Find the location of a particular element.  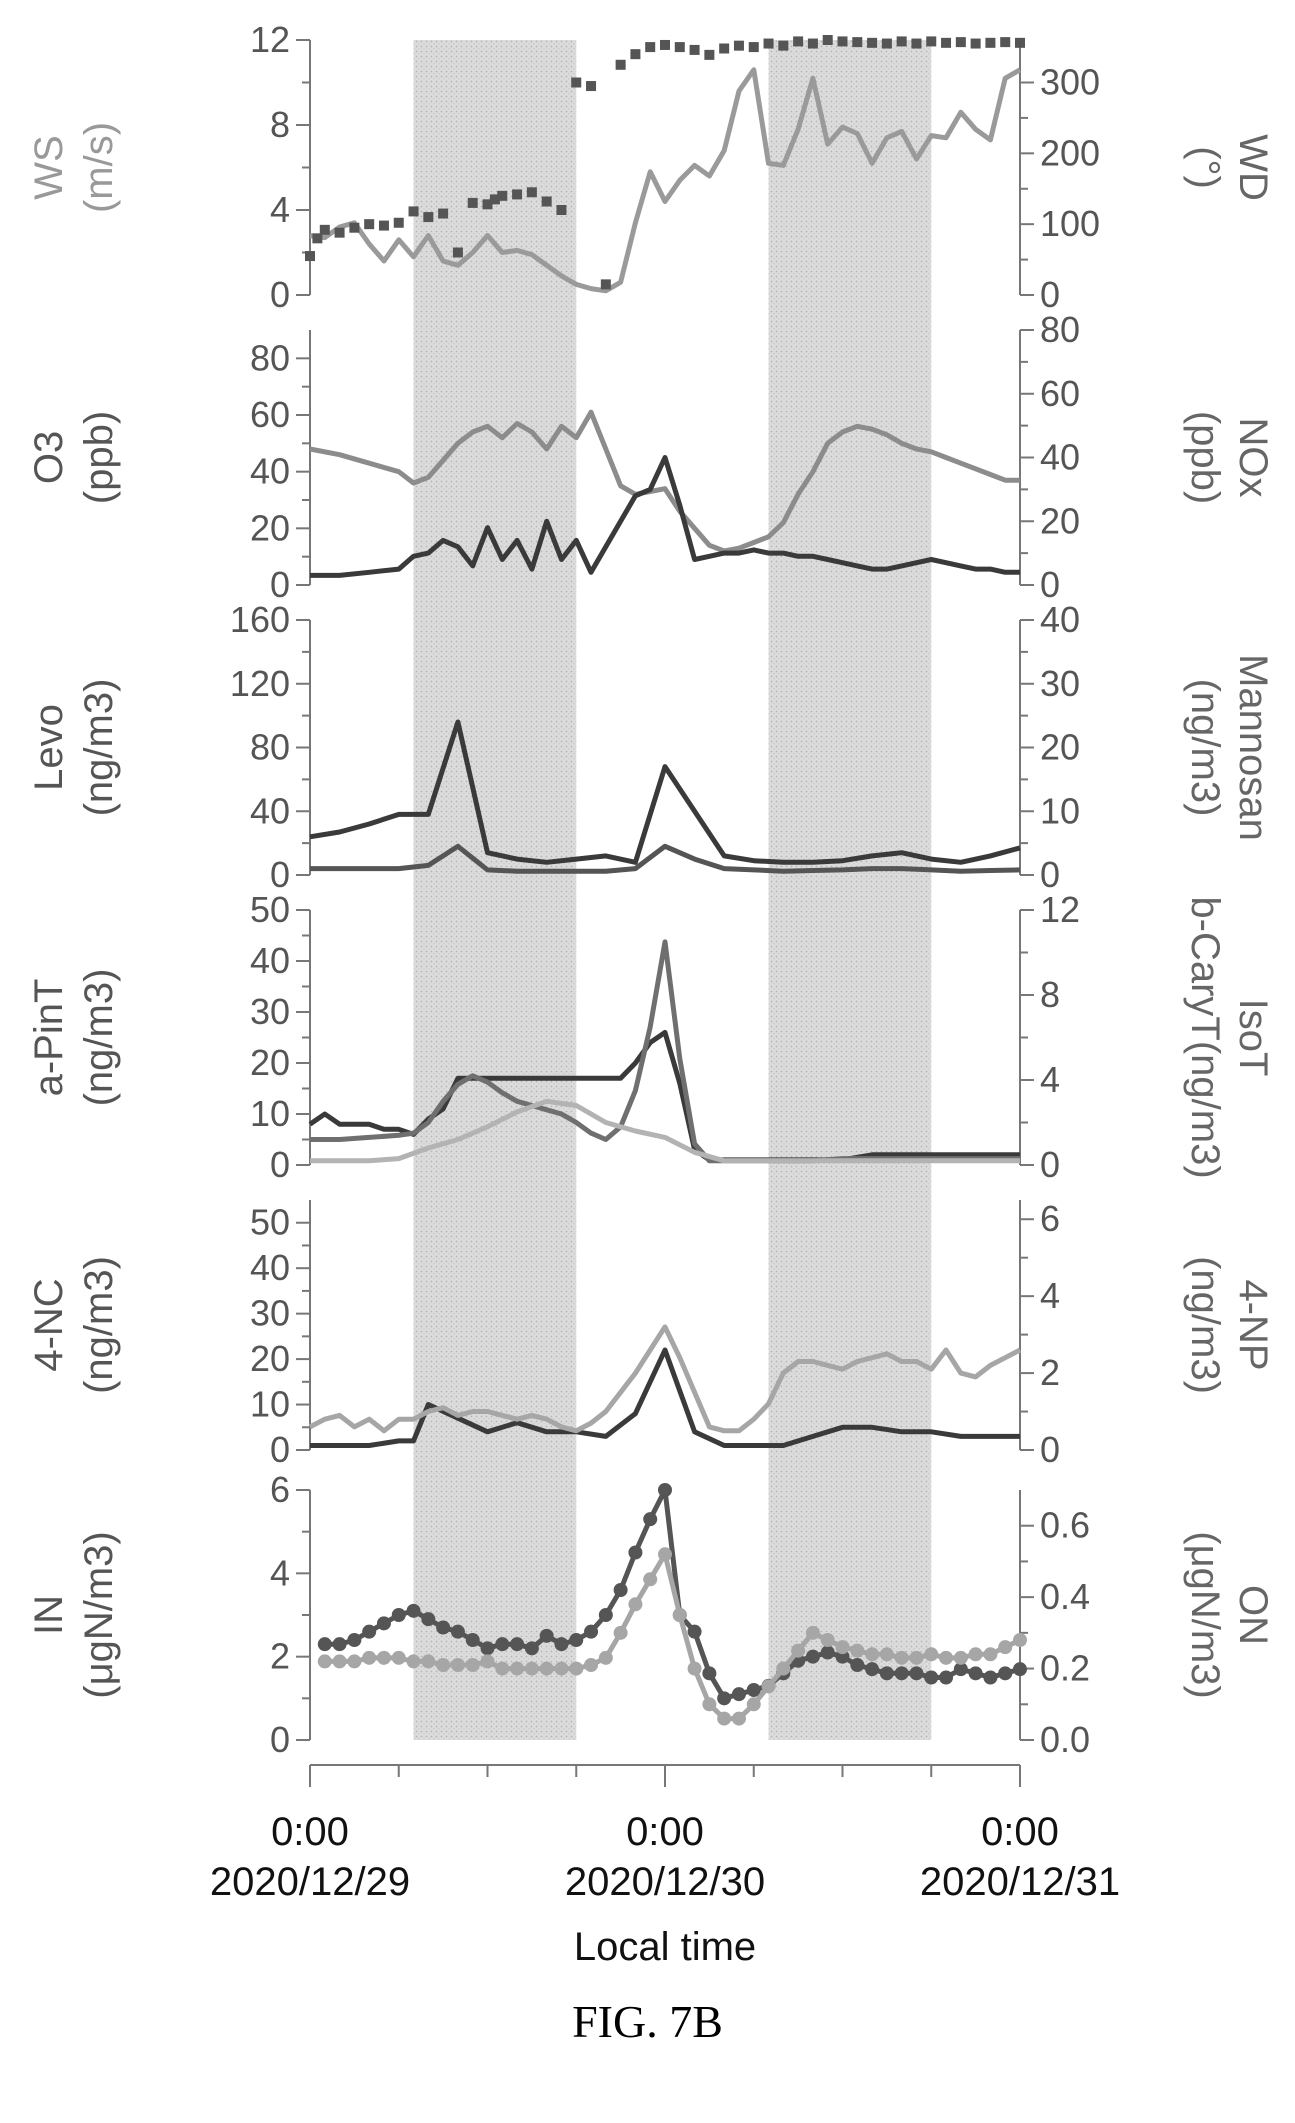

figure-caption: FIG. 7B is located at coordinates (647, 2021).